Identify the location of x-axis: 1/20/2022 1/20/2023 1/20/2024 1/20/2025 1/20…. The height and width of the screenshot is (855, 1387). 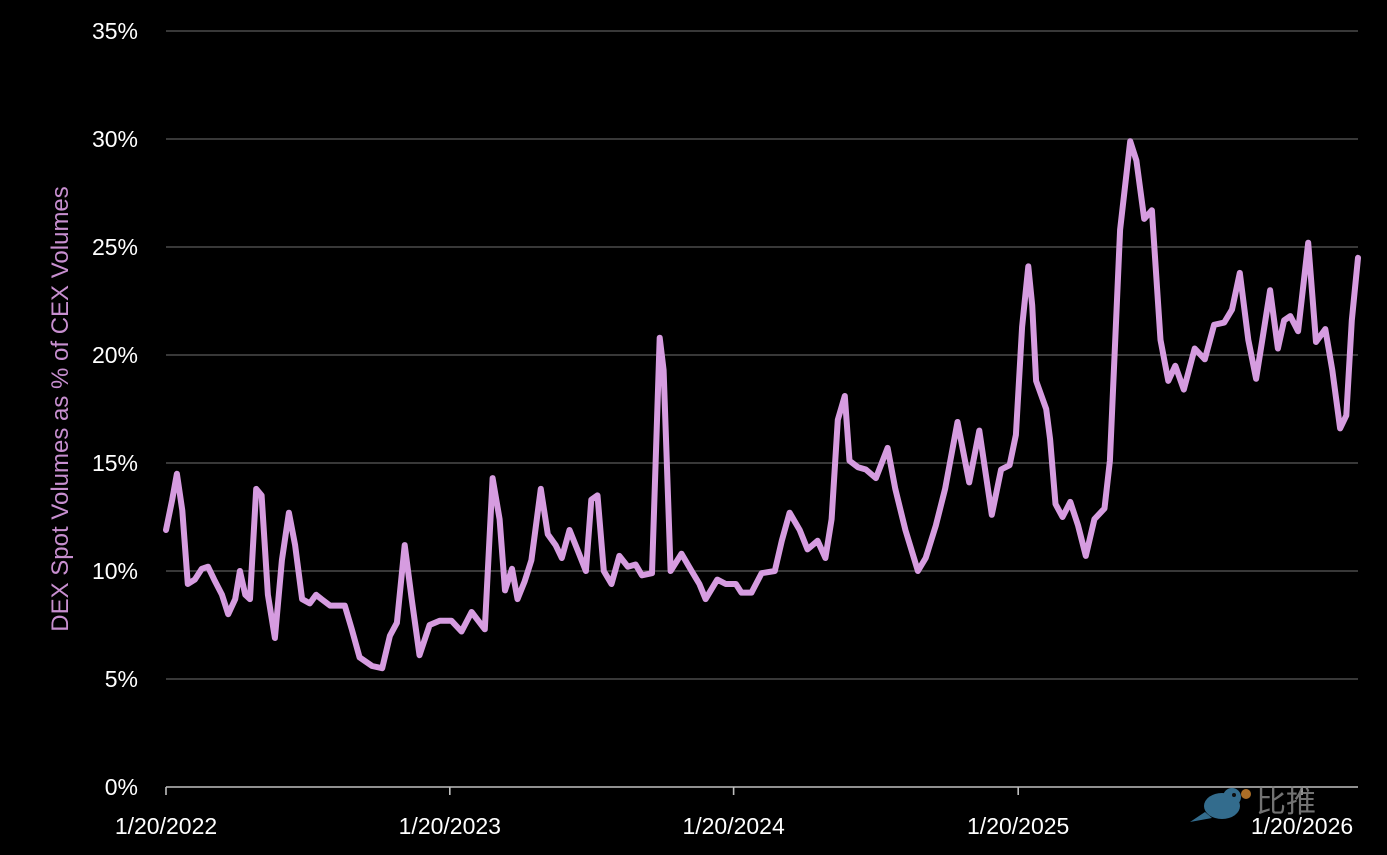
(736, 812).